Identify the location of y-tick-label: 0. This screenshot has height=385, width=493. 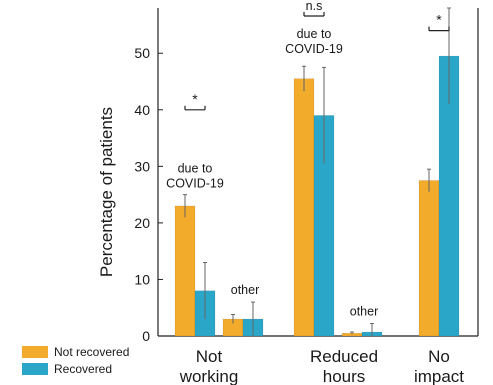
(146, 336).